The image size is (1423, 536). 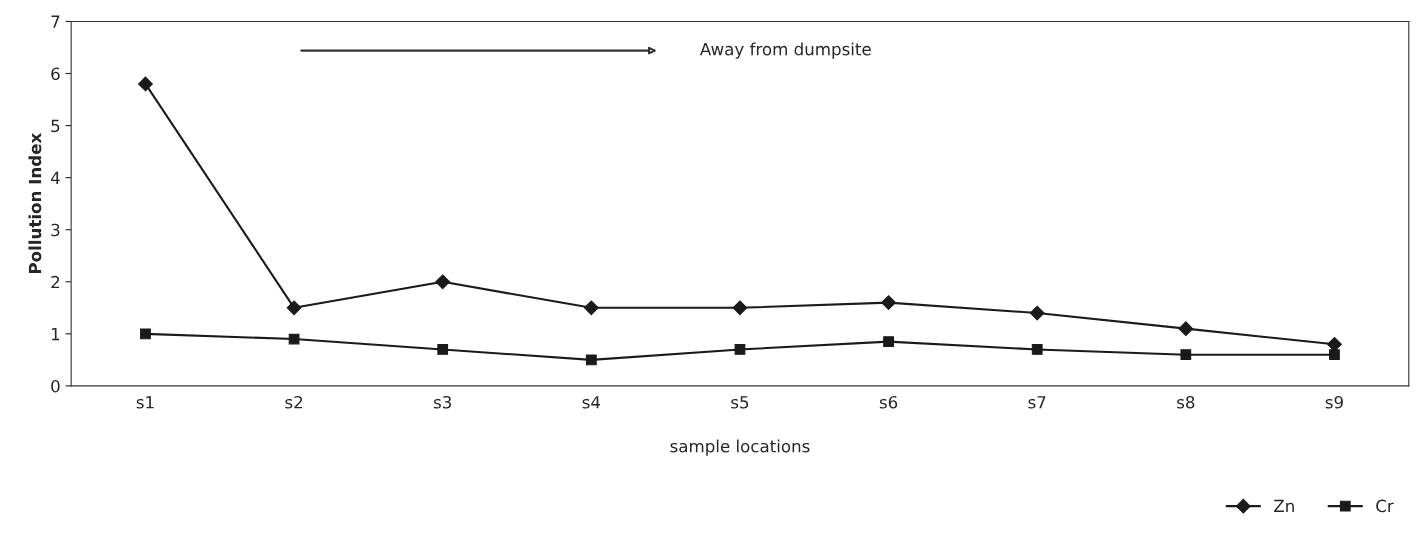 I want to click on x-tick-label: s3, so click(x=442, y=402).